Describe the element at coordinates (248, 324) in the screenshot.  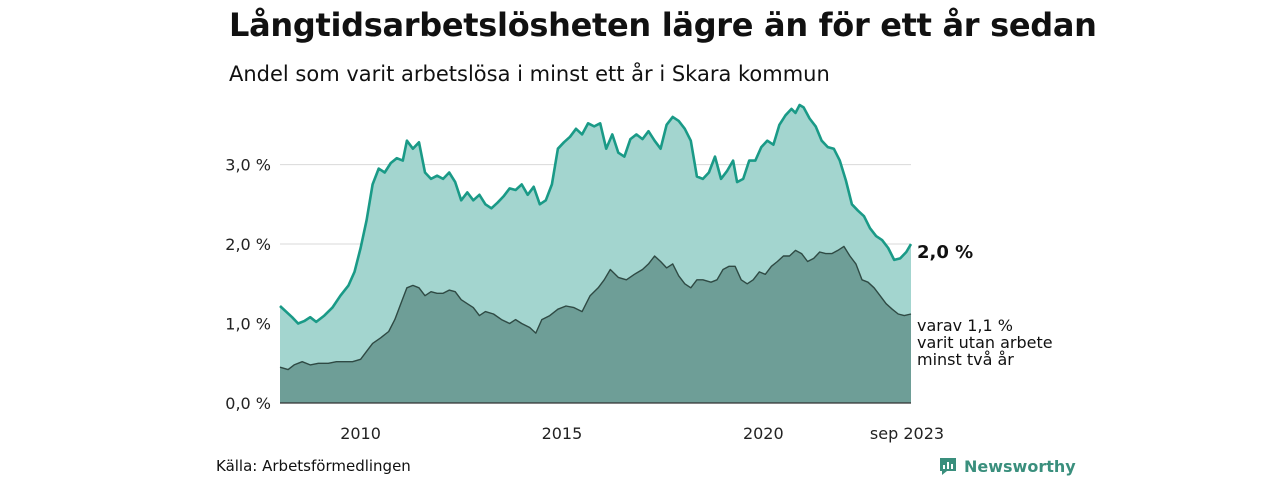
I see `y-tick-label-1: 1,0 %` at that location.